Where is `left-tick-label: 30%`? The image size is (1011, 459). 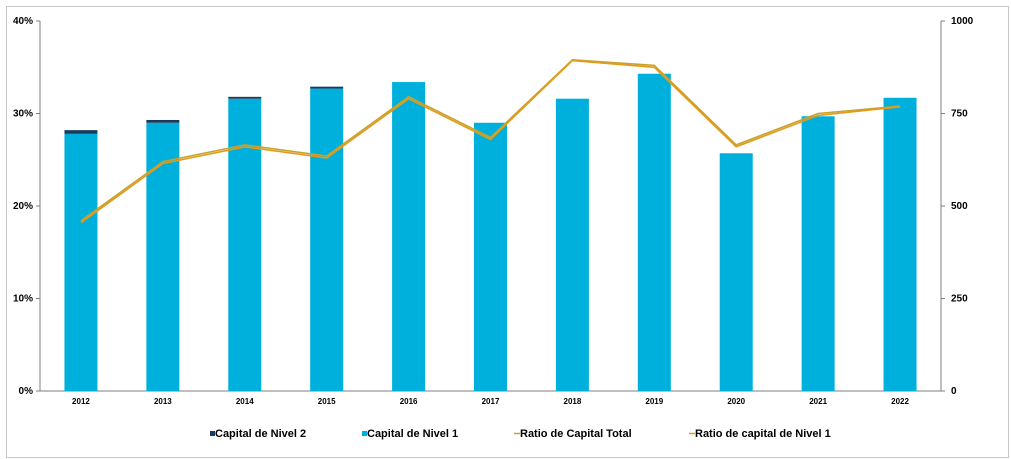
left-tick-label: 30% is located at coordinates (23, 114).